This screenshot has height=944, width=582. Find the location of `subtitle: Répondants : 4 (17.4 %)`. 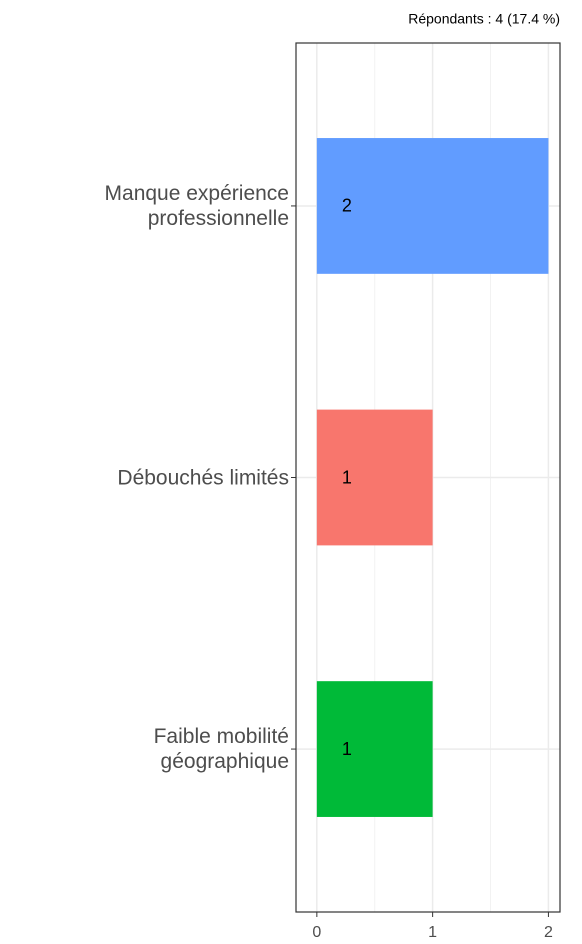

subtitle: Répondants : 4 (17.4 %) is located at coordinates (484, 19).